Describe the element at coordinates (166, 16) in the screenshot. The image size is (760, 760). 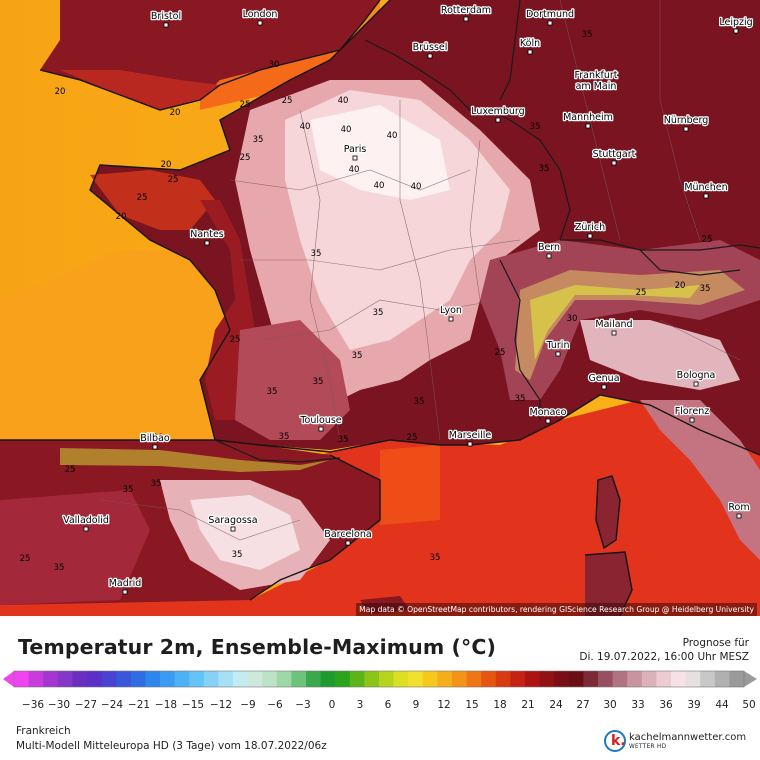
I see `city-label: Bristol` at that location.